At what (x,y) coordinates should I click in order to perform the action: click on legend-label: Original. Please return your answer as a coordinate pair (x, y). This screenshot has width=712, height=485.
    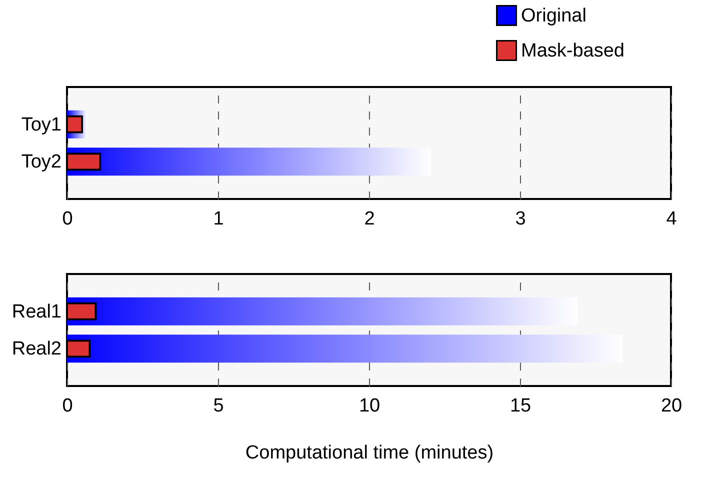
    Looking at the image, I should click on (553, 16).